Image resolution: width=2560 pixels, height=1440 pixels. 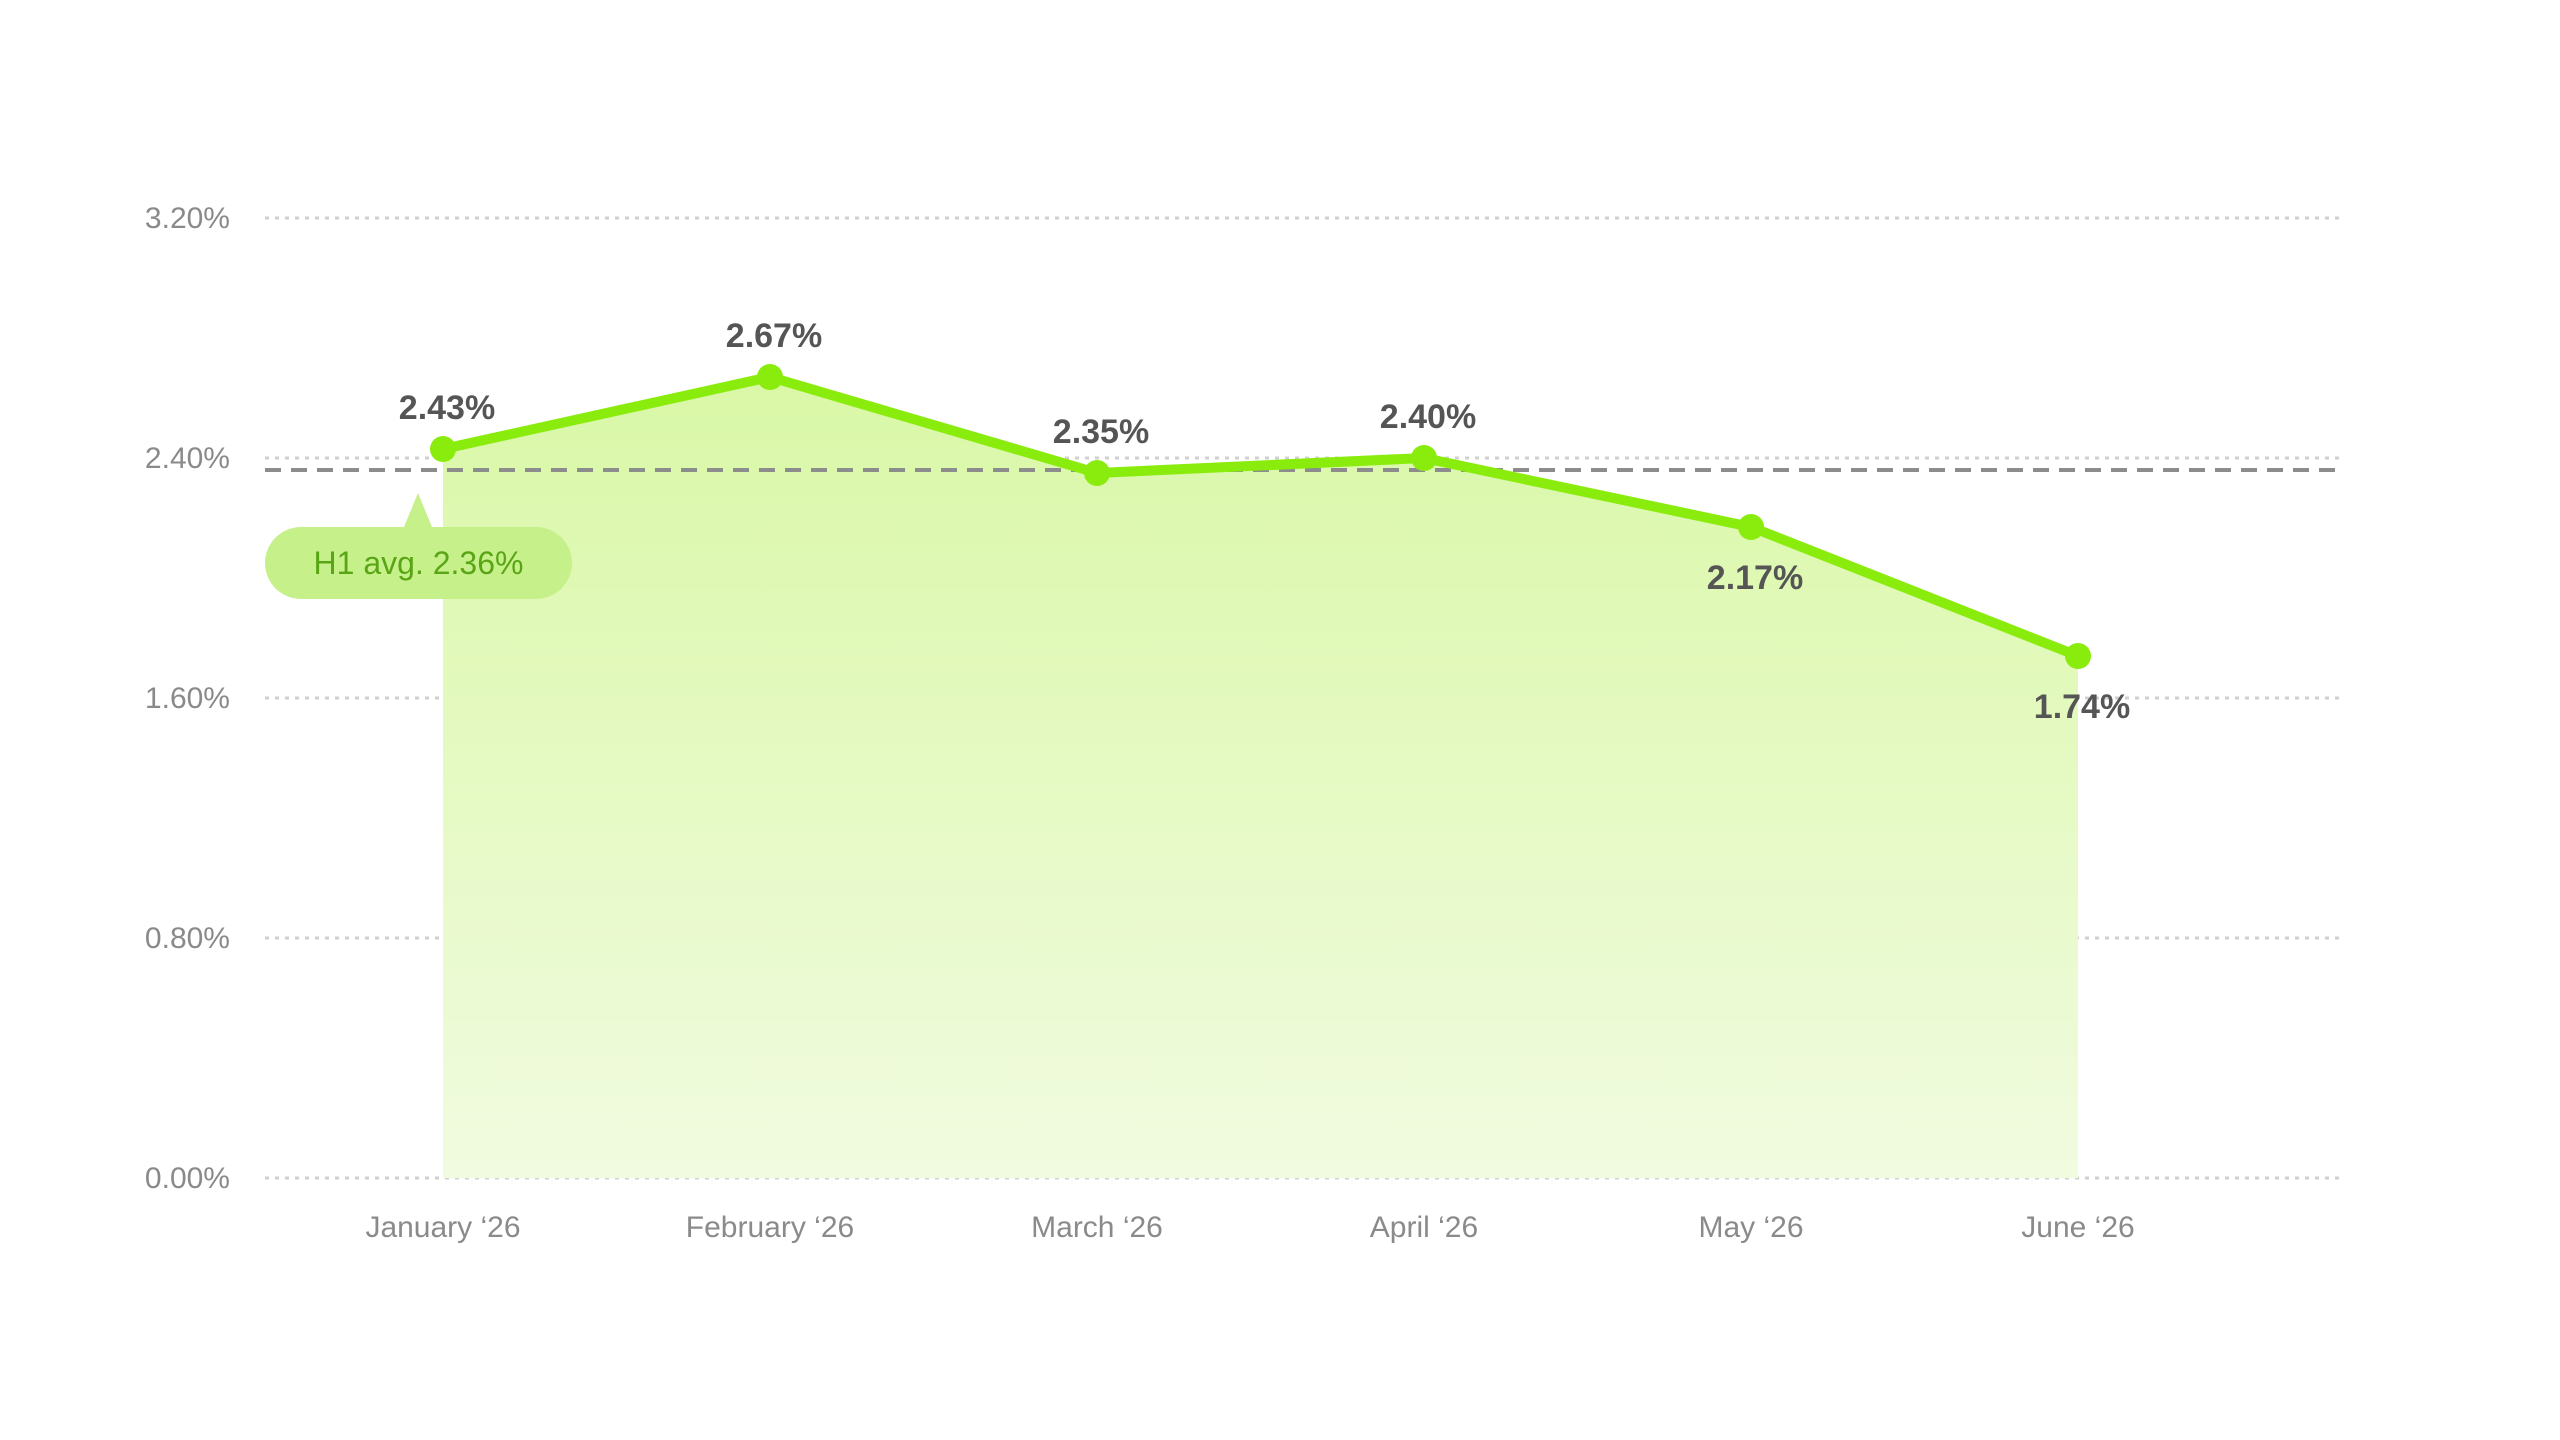 I want to click on y-tick-label: 0.00%, so click(x=187, y=1178).